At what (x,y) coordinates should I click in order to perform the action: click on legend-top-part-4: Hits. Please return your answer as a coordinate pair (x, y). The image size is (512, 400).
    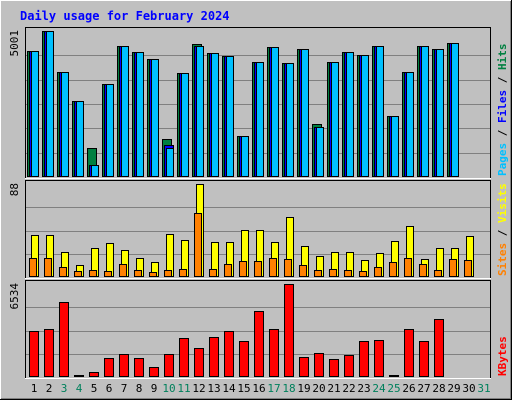
    Looking at the image, I should click on (502, 57).